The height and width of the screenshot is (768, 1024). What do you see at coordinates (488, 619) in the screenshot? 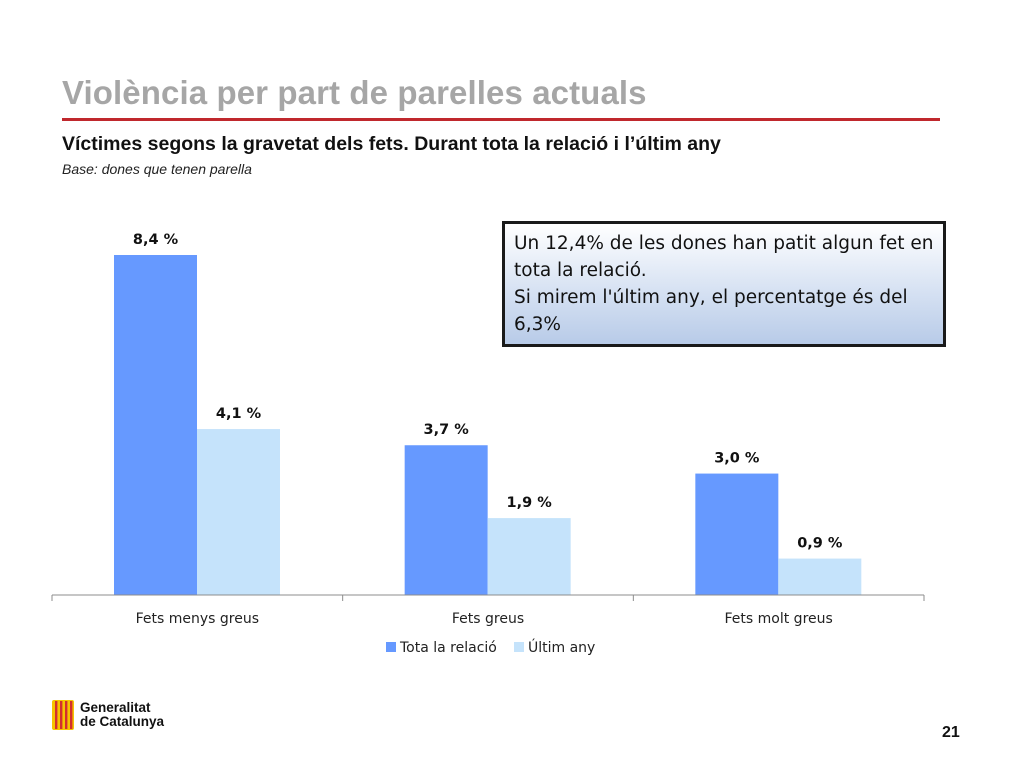
I see `category-label: Fets greus` at bounding box center [488, 619].